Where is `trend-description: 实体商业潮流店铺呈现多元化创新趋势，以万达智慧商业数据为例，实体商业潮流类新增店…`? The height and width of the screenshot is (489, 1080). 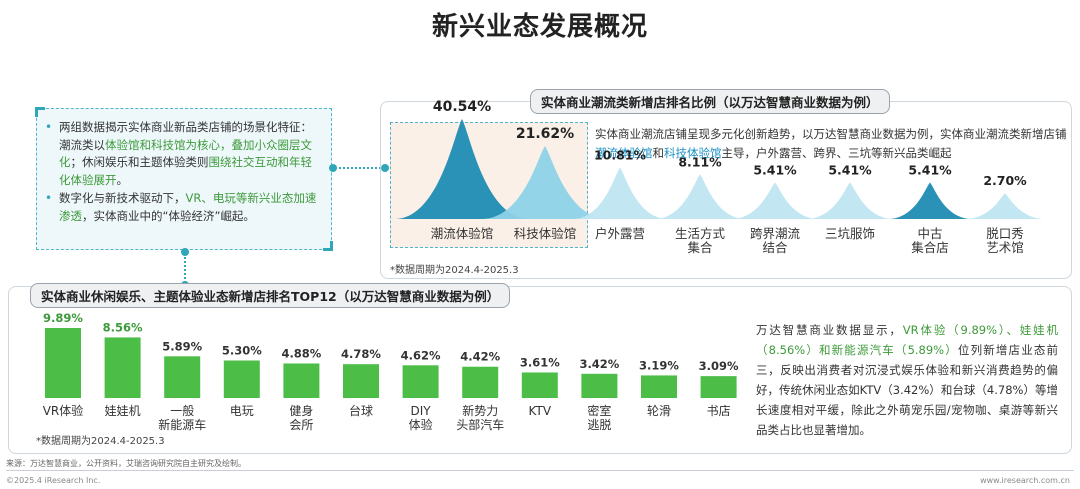
trend-description: 实体商业潮流店铺呈现多元化创新趋势，以万达智慧商业数据为例，实体商业潮流类新增店… is located at coordinates (832, 144).